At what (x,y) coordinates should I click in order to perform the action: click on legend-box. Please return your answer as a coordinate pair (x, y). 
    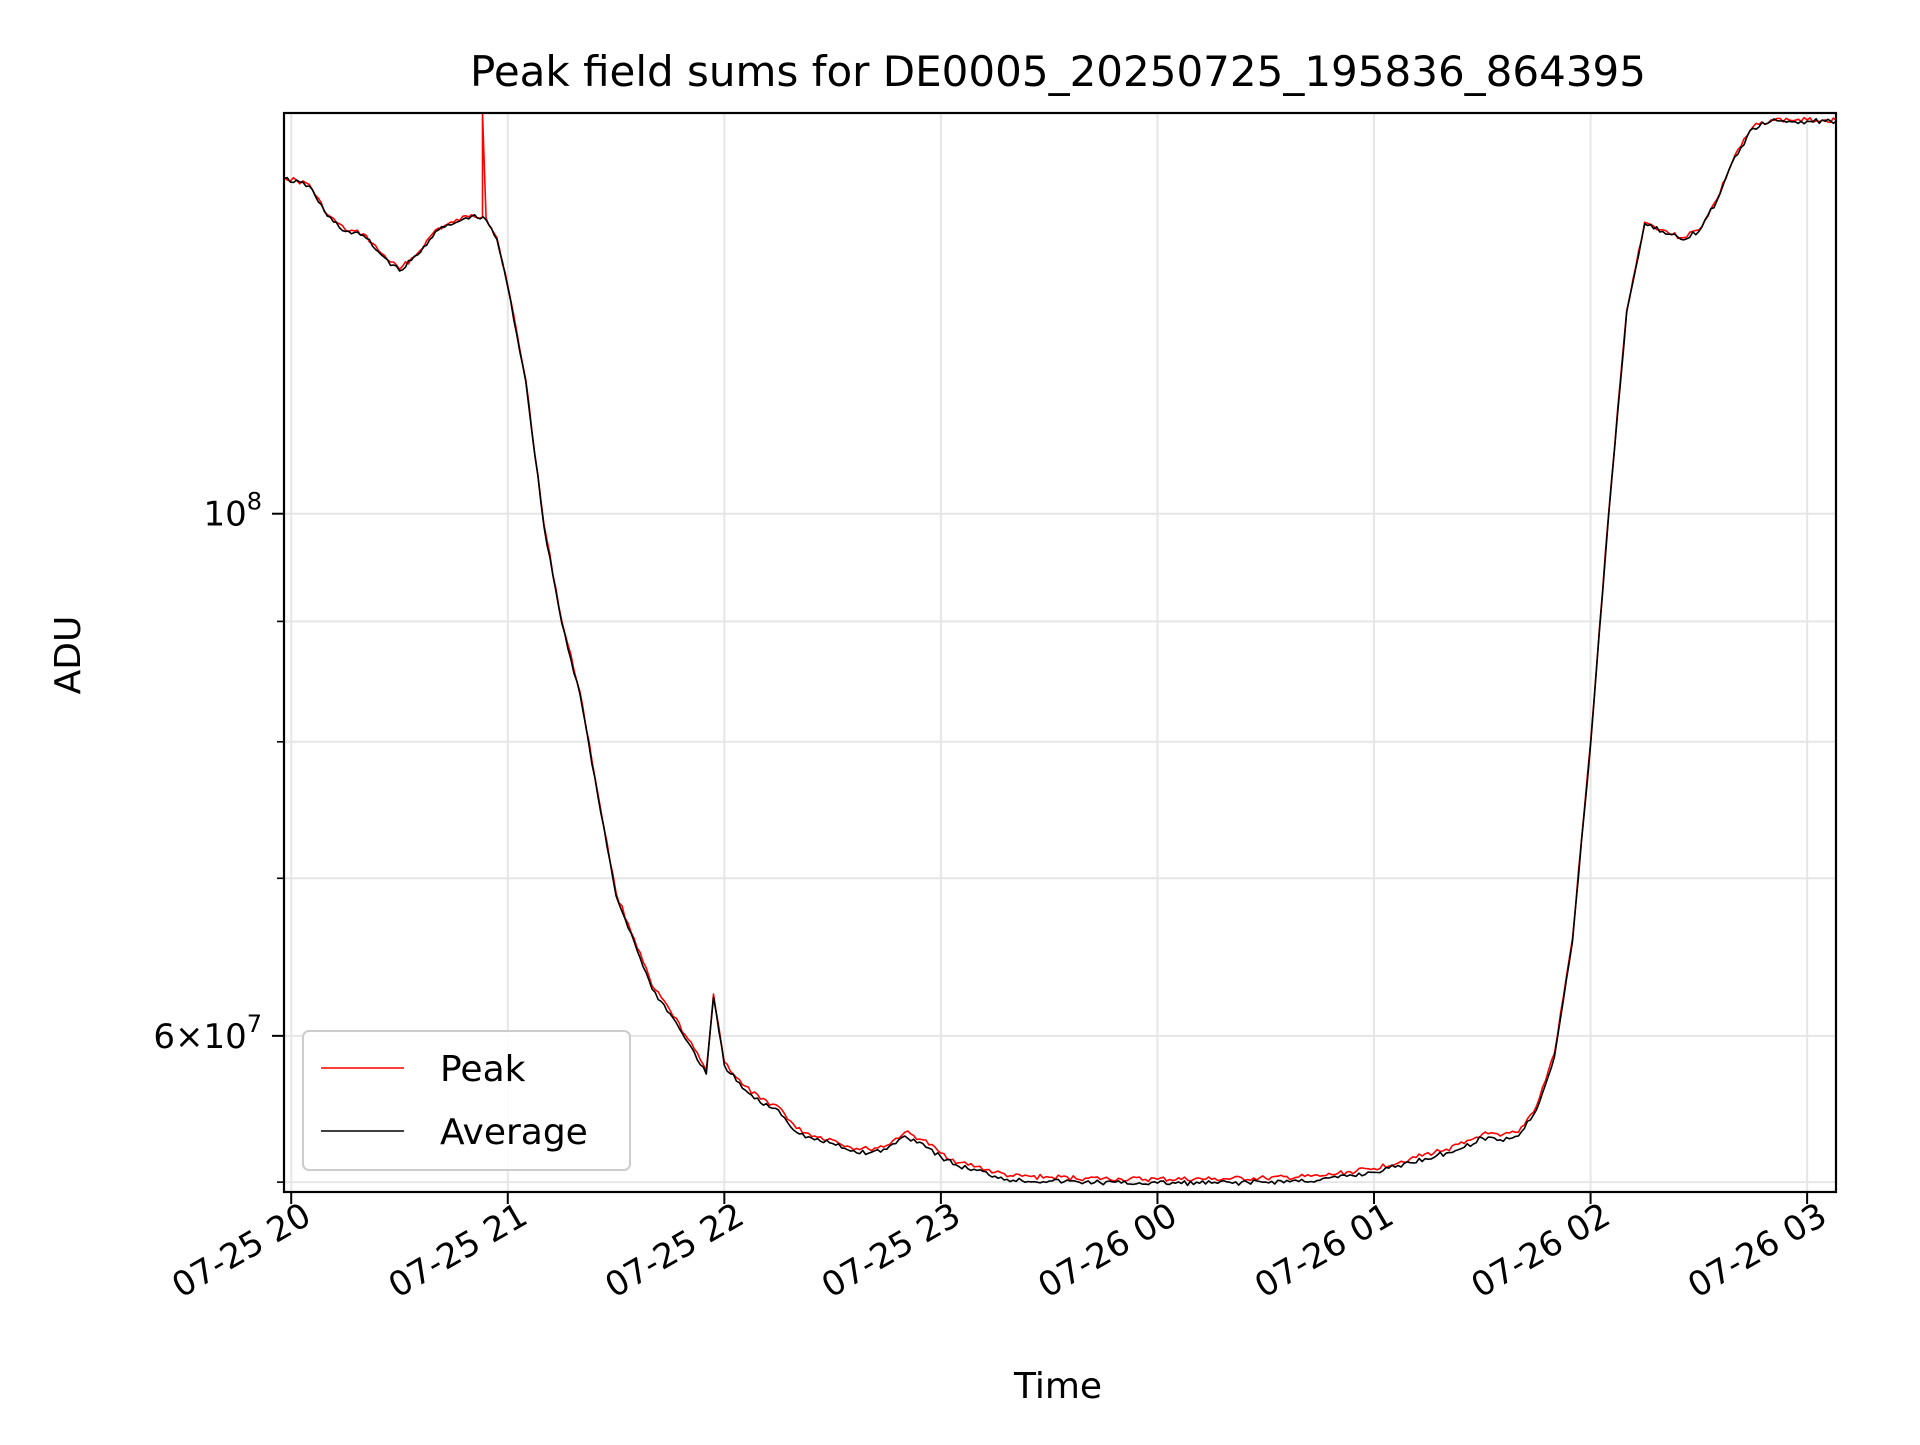
    Looking at the image, I should click on (466, 1100).